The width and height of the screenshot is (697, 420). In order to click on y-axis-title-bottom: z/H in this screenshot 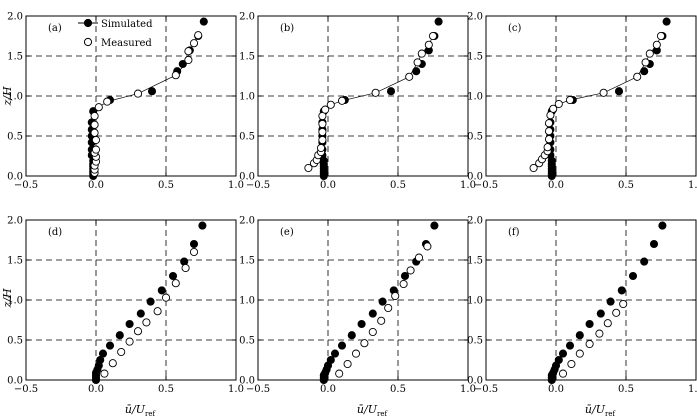, I will do `click(7, 298)`.